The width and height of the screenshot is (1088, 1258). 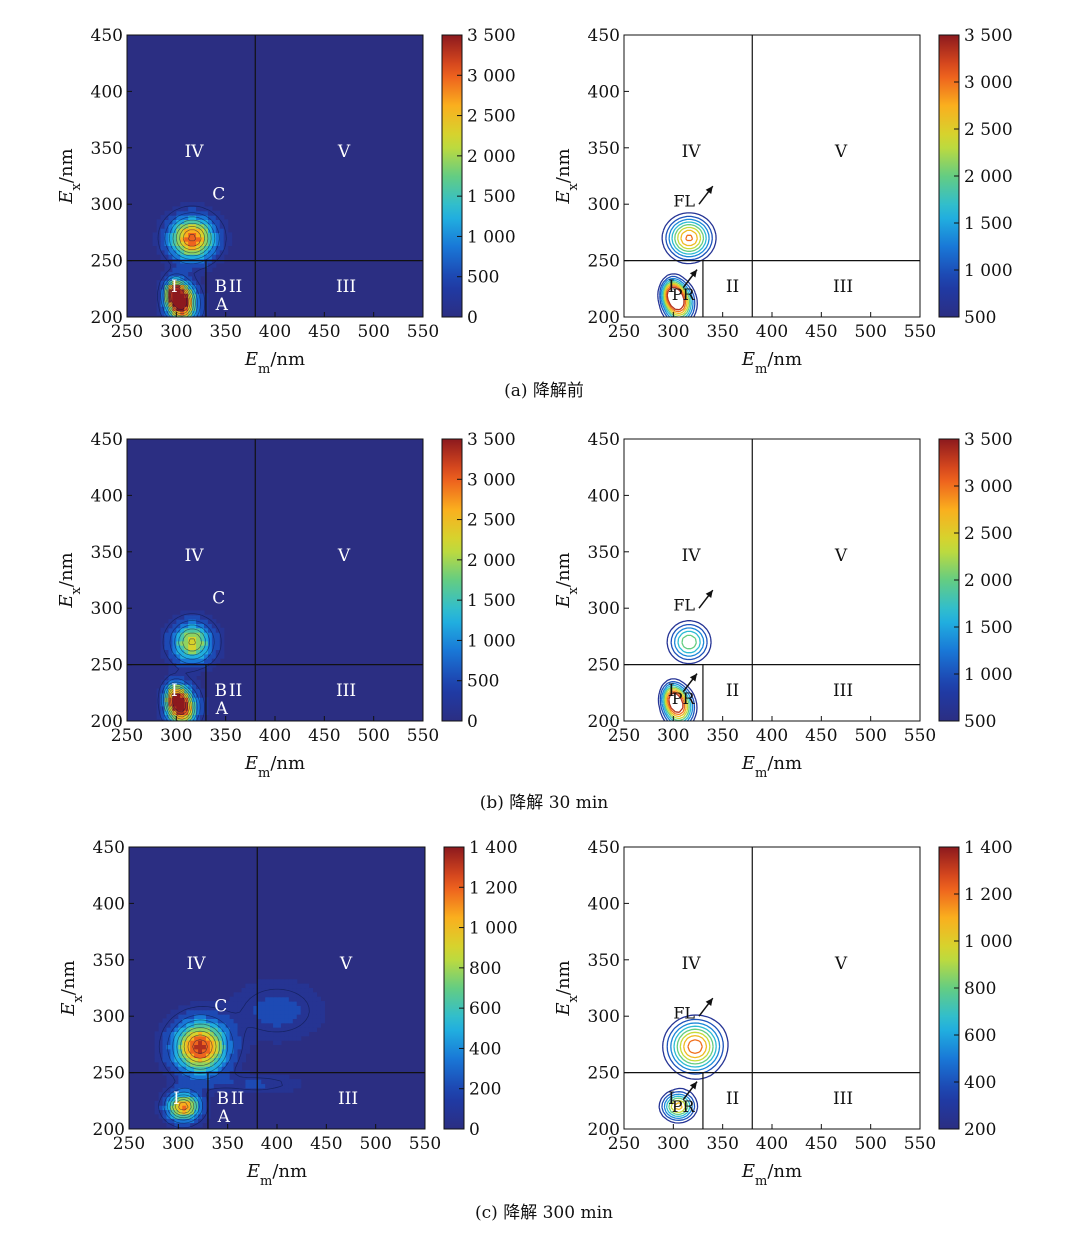 I want to click on peak-label-PR: PR, so click(x=684, y=698).